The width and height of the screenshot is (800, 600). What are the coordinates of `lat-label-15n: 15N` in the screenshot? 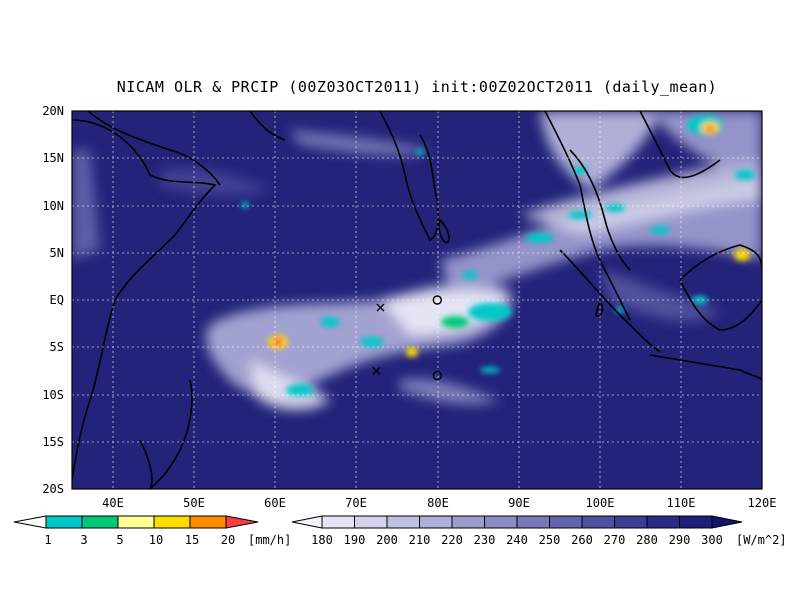 It's located at (53, 158).